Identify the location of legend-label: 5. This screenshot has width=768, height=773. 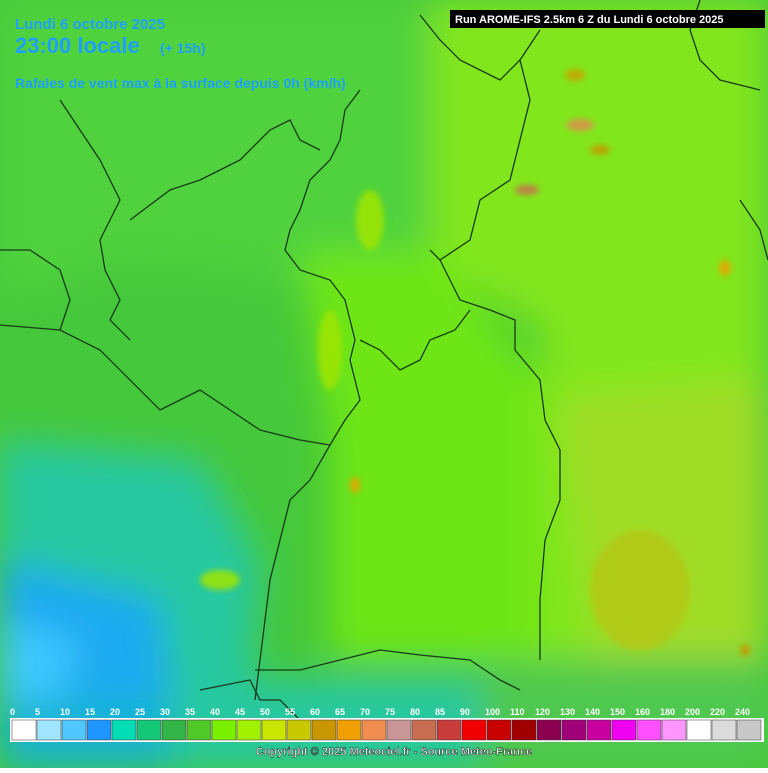
(37, 712).